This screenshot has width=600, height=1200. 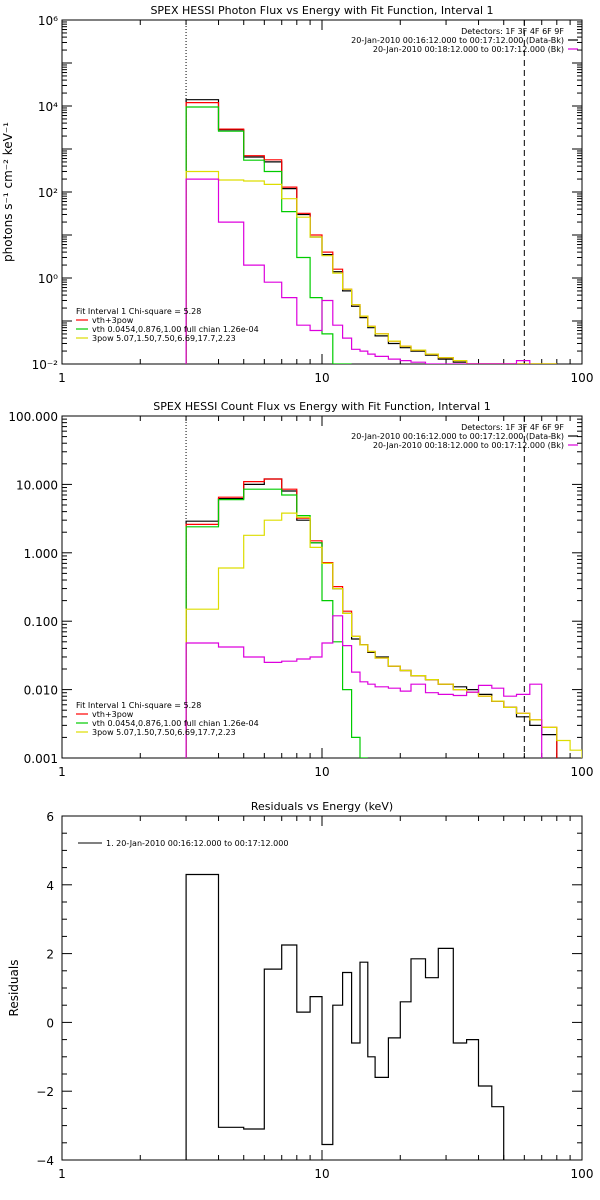 I want to click on y-tick-label: 10⁶, so click(x=48, y=21).